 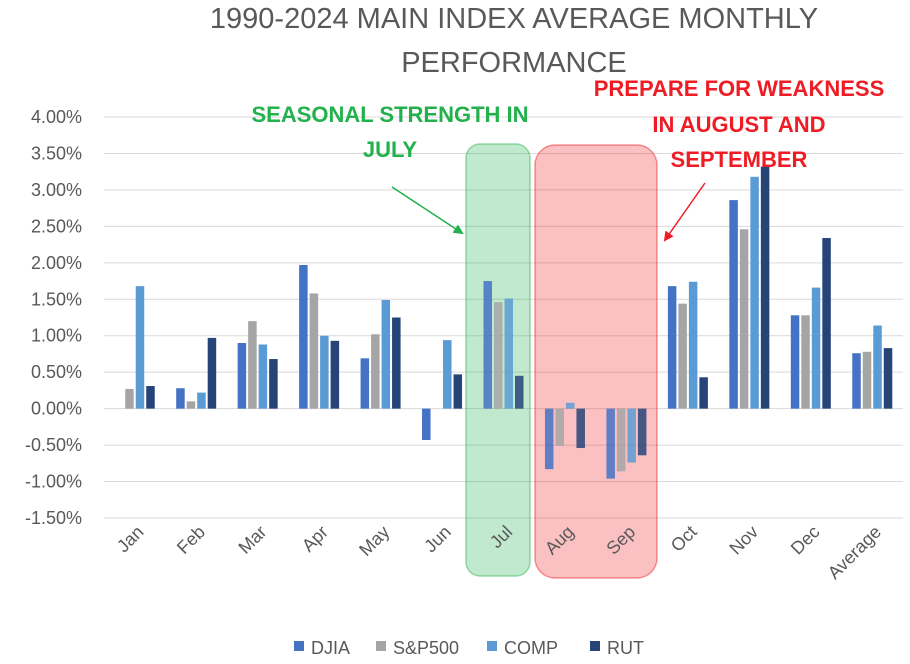 What do you see at coordinates (642, 432) in the screenshot?
I see `bar-rut-sep` at bounding box center [642, 432].